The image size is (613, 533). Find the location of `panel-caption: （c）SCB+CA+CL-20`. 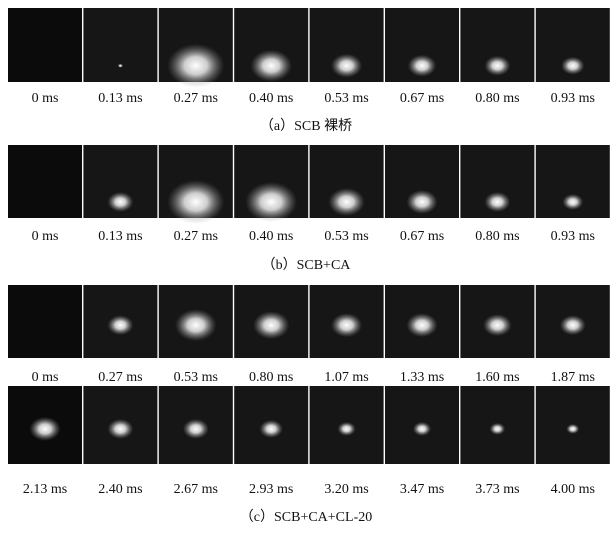

panel-caption: （c）SCB+CA+CL-20 is located at coordinates (306, 517).